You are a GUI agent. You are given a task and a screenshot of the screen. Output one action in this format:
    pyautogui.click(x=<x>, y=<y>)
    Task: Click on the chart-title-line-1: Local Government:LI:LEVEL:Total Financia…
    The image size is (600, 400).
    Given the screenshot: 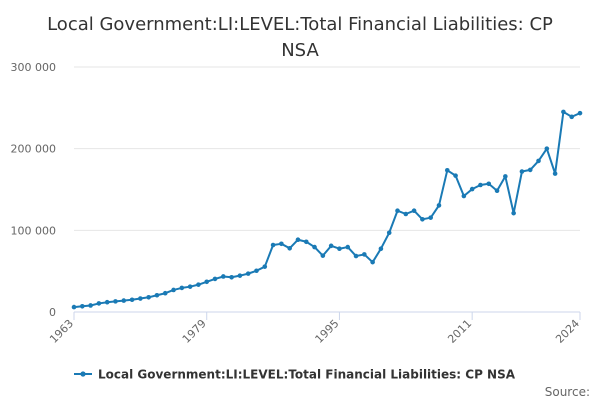 What is the action you would take?
    pyautogui.click(x=300, y=24)
    